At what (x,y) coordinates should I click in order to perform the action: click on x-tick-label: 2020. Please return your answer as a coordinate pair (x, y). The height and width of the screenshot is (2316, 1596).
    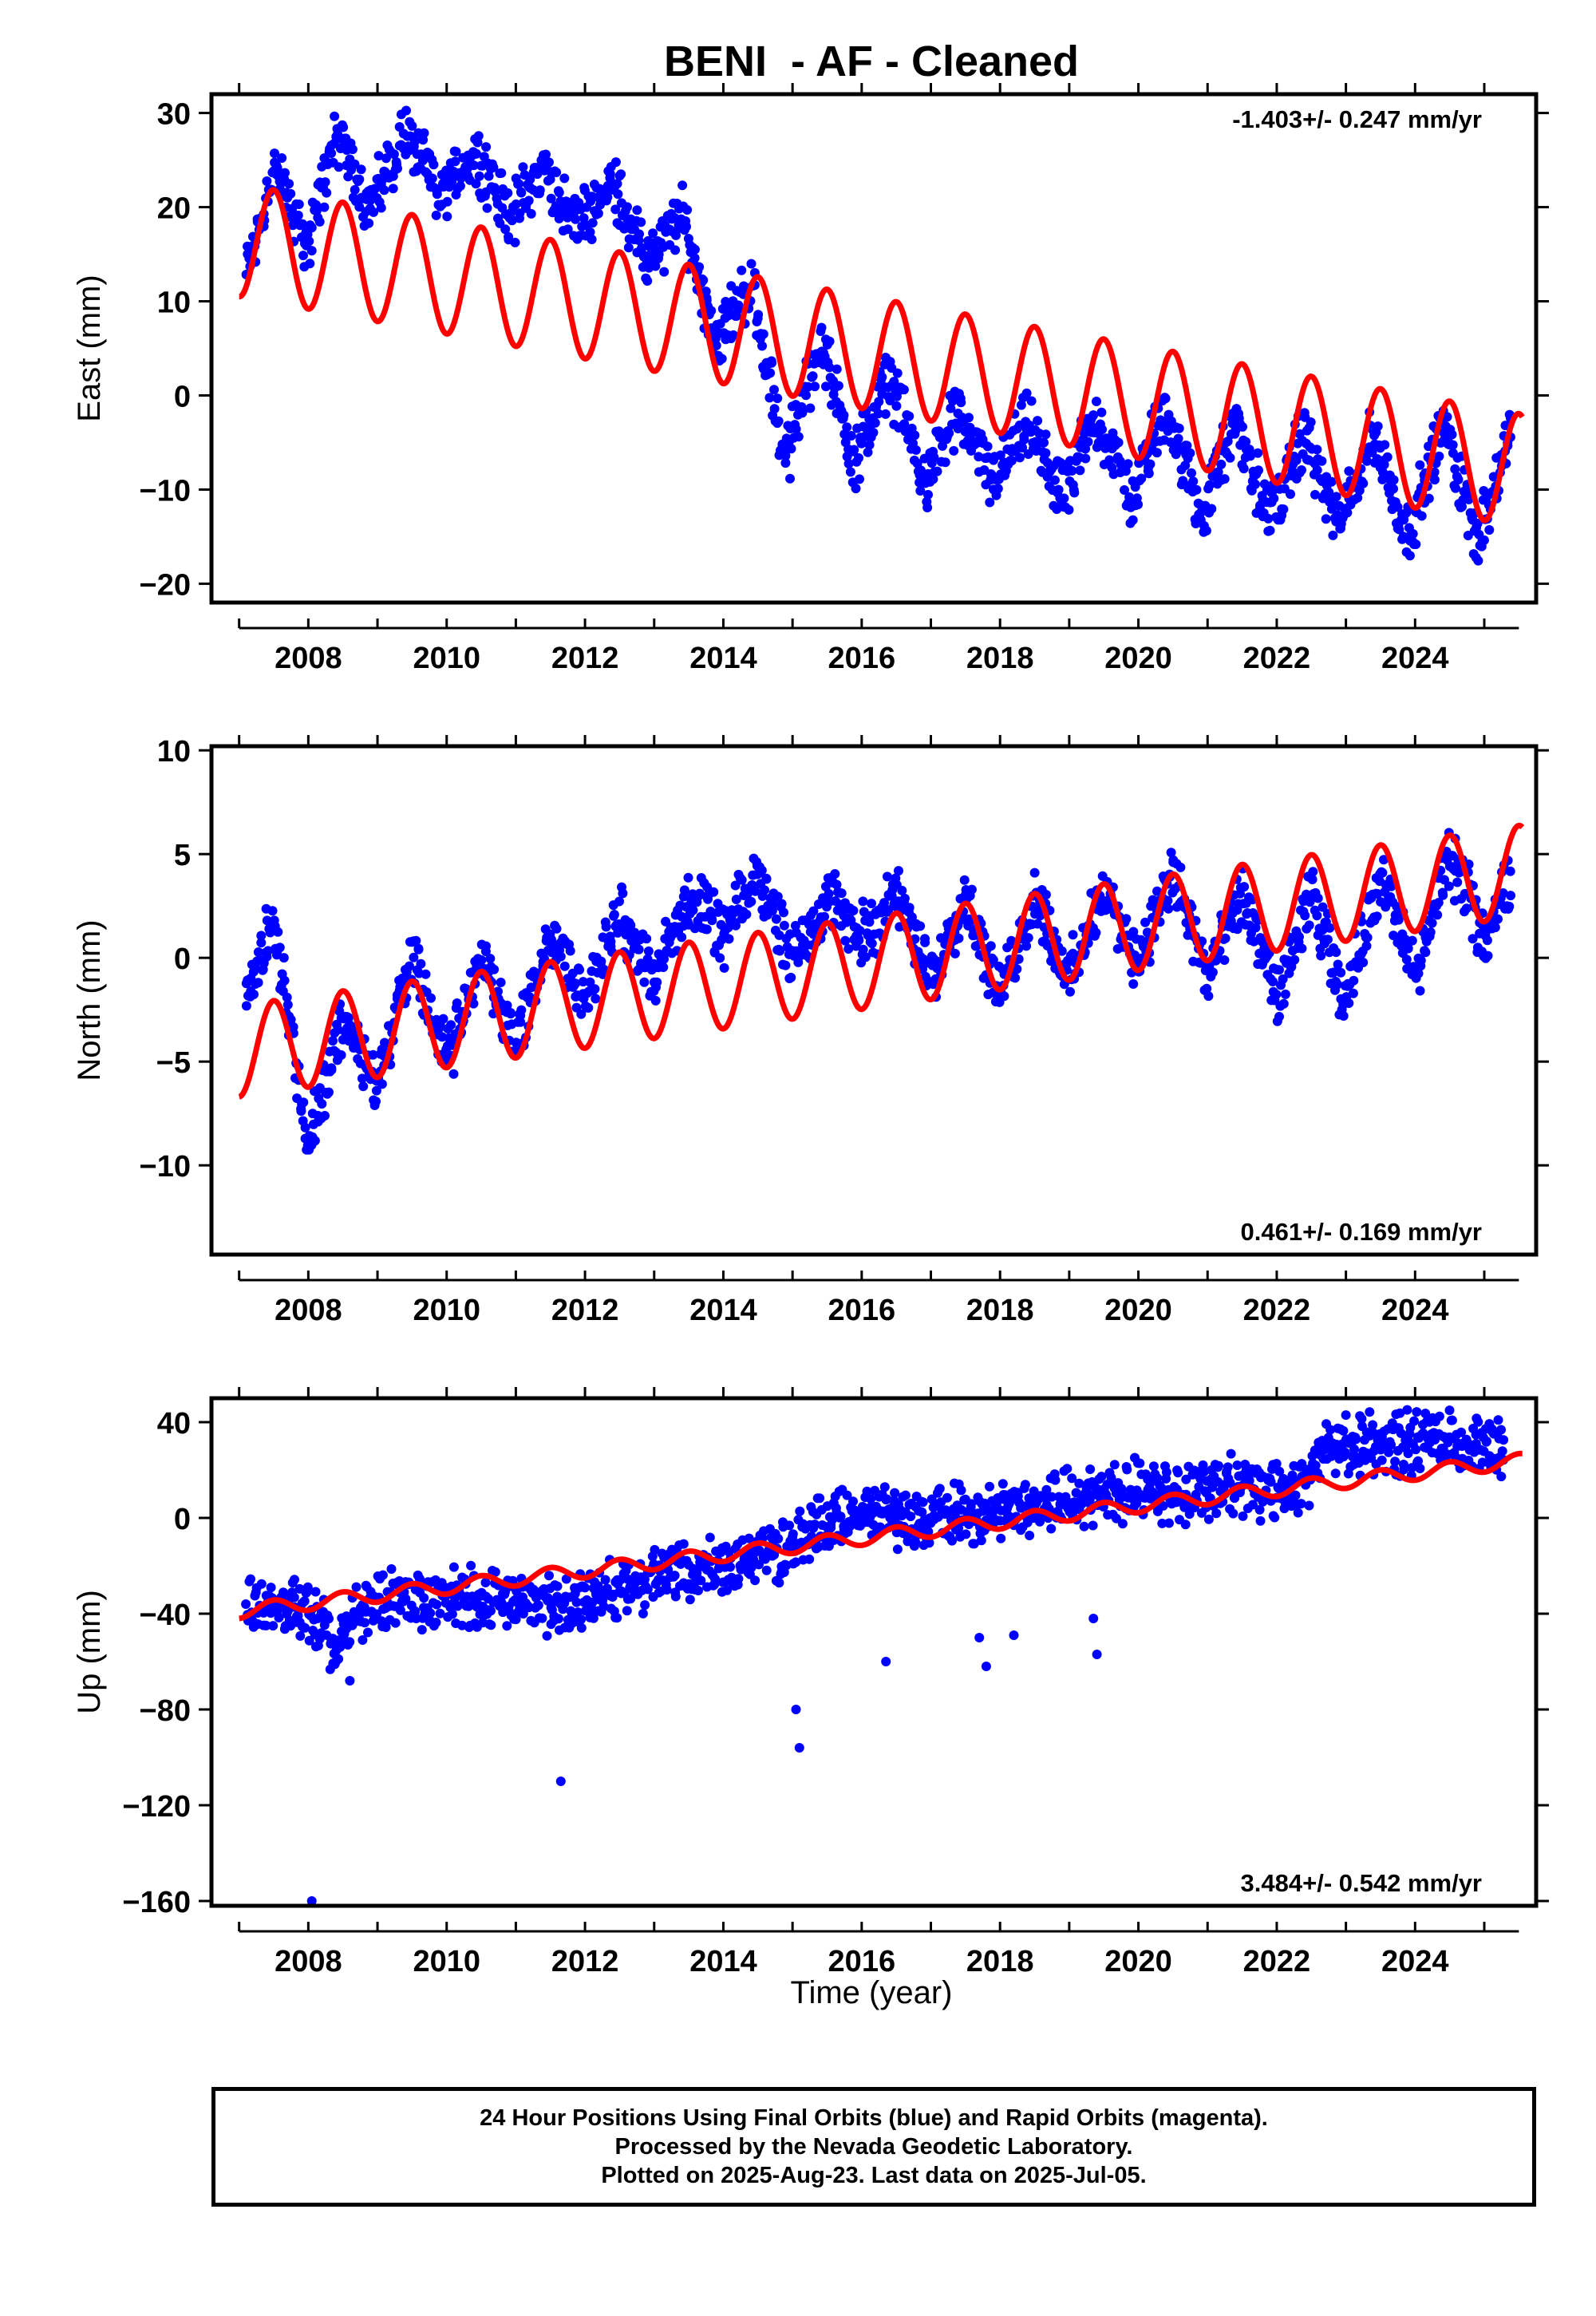
    Looking at the image, I should click on (1138, 1962).